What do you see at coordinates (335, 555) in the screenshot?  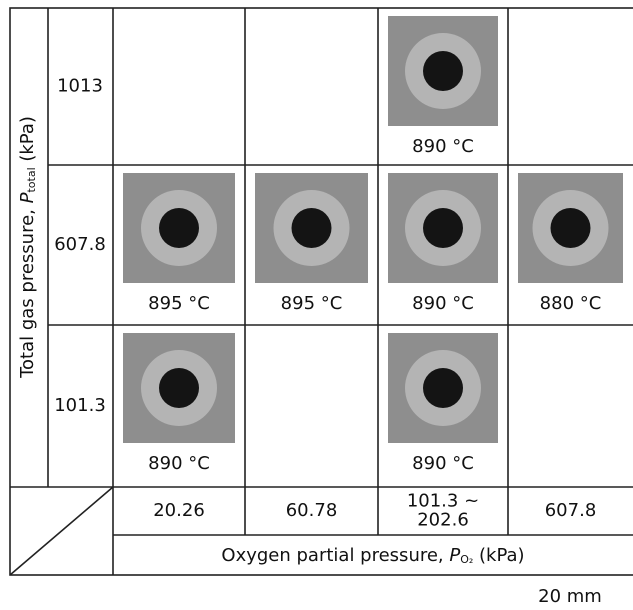 I see `label-text: Oxygen partial pressure,` at bounding box center [335, 555].